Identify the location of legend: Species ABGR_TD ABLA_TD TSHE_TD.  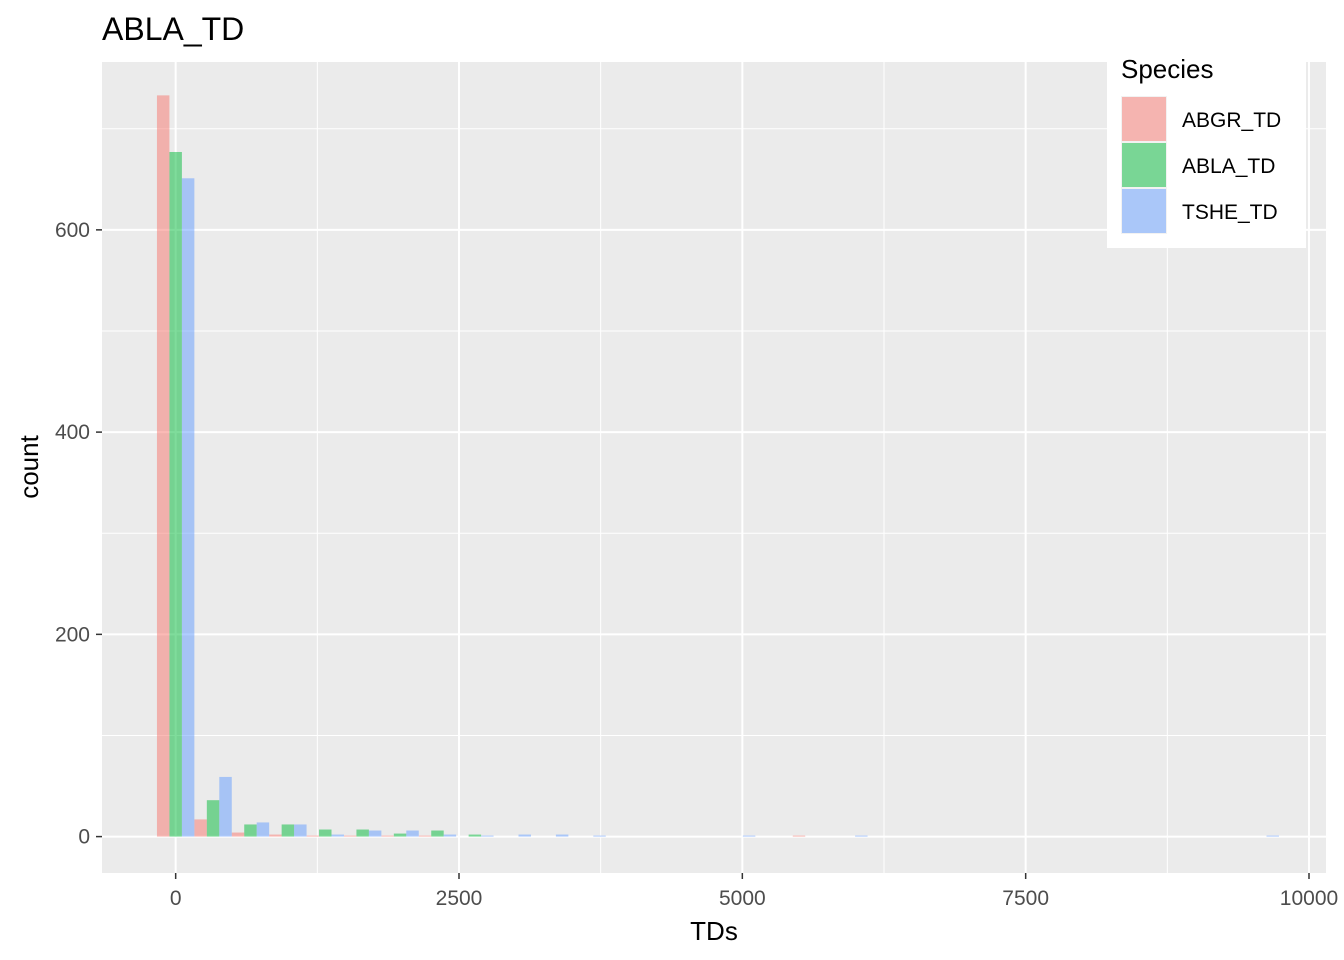
(1206, 149).